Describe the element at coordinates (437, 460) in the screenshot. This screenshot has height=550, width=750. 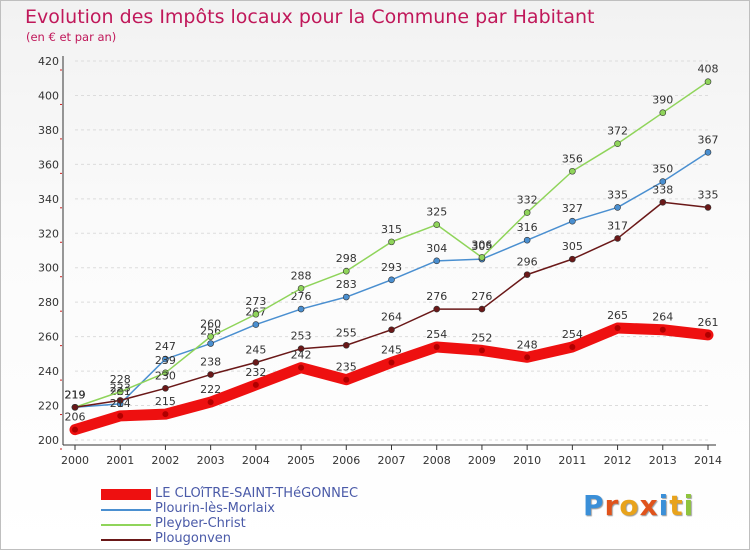
I see `x-tick-label: 2008` at that location.